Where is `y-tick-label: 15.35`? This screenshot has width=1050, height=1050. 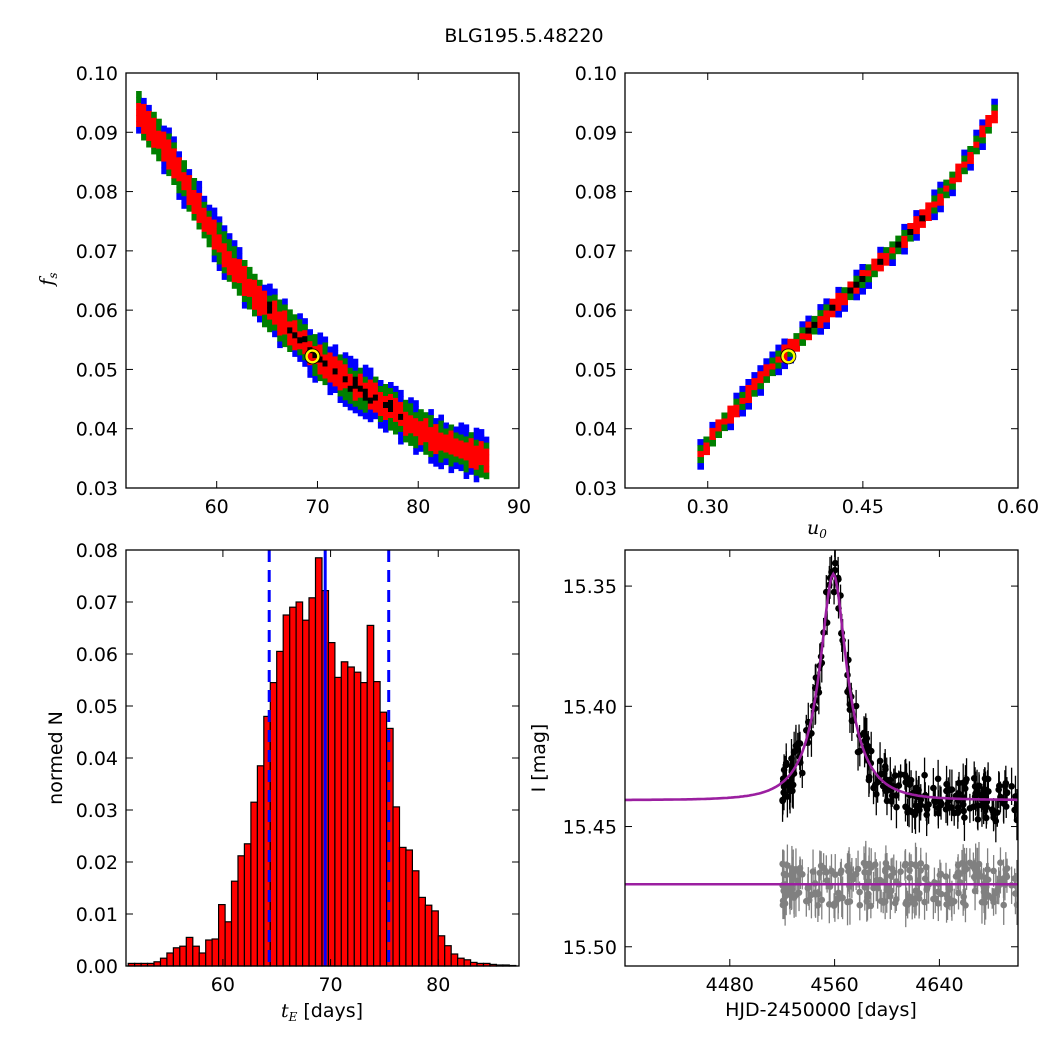 y-tick-label: 15.35 is located at coordinates (590, 587).